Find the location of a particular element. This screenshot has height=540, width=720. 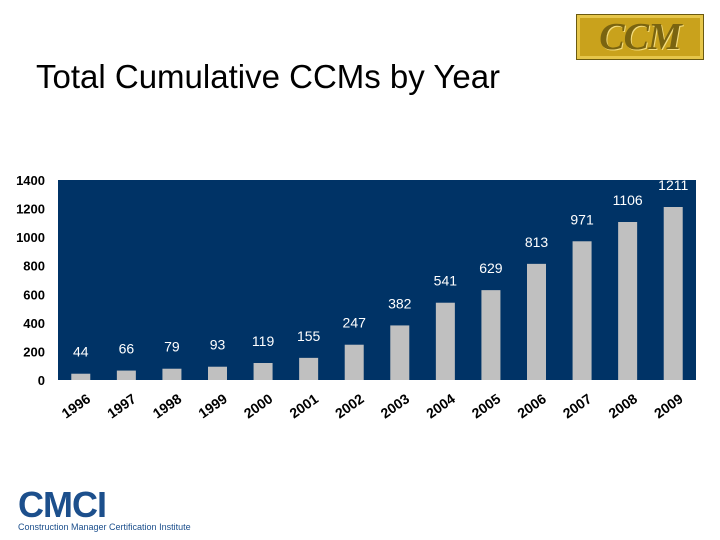

data-label: 155 is located at coordinates (309, 336).